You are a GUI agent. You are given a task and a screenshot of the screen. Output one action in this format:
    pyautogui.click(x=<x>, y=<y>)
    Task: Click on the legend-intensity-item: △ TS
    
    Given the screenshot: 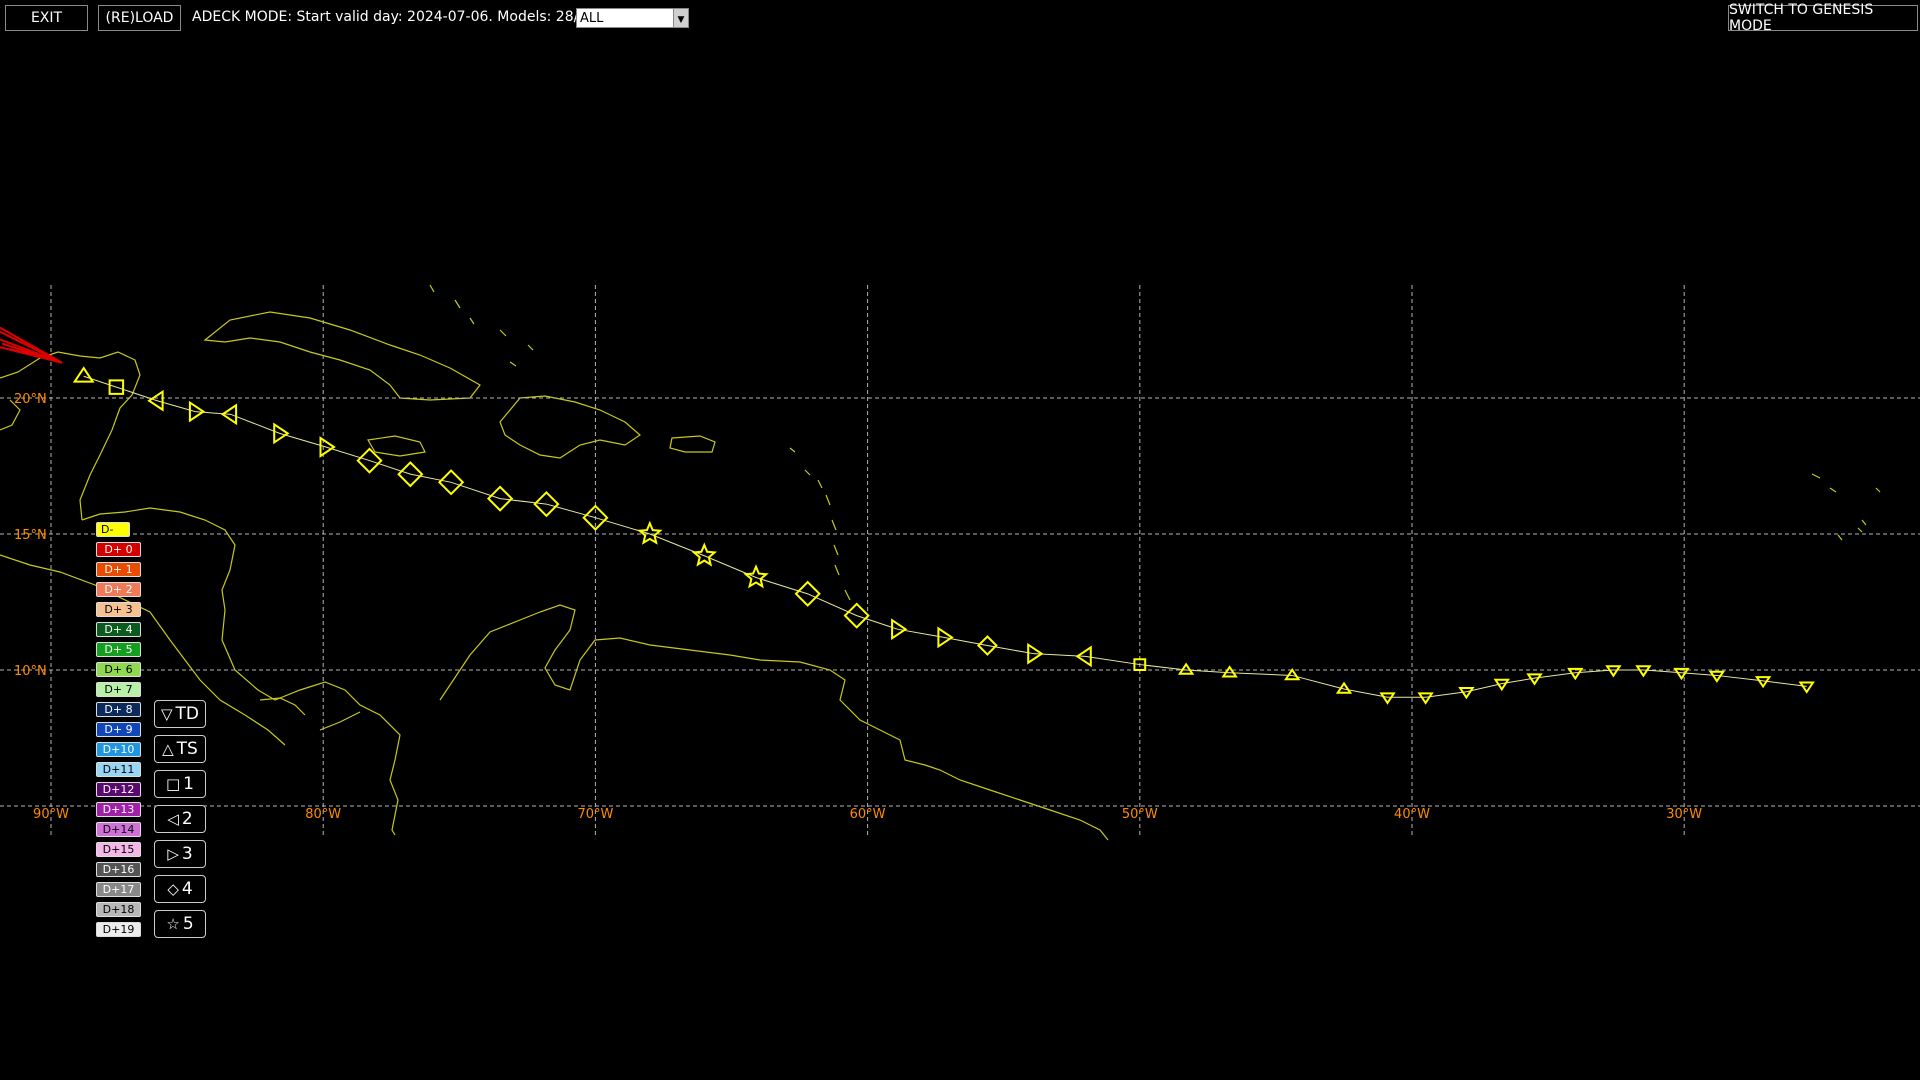 What is the action you would take?
    pyautogui.click(x=180, y=749)
    